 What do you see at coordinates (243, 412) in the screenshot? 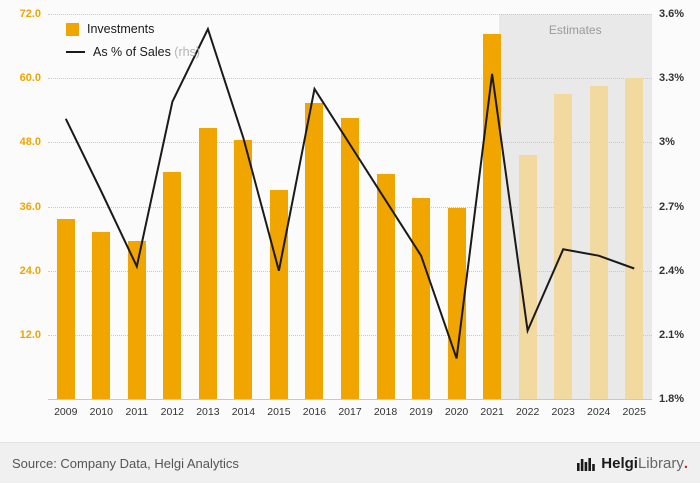
I see `x-axis-label-2014: 2014` at bounding box center [243, 412].